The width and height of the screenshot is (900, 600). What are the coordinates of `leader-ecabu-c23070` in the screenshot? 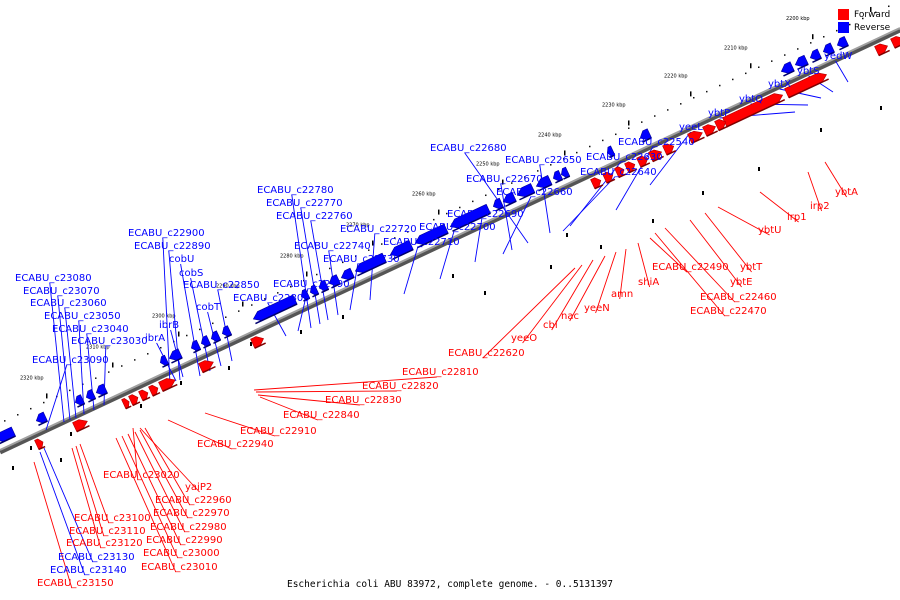 It's located at (64, 358).